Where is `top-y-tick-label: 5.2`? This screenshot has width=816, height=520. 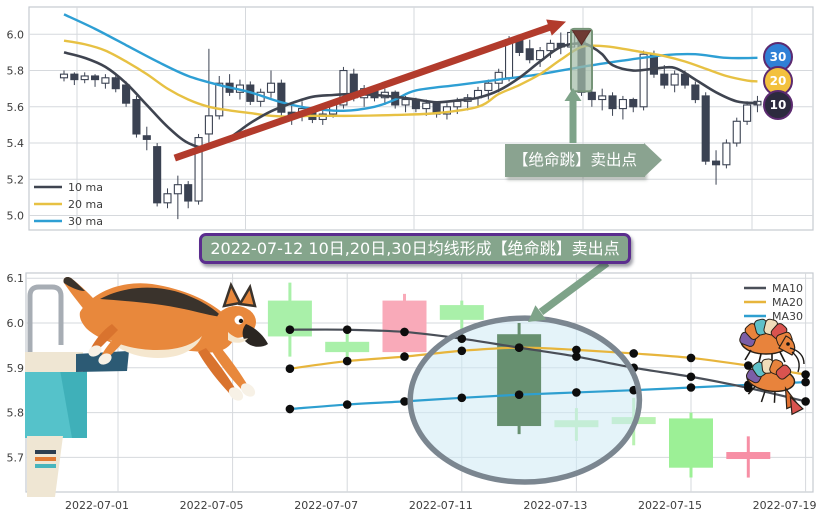
top-y-tick-label: 5.2 is located at coordinates (16, 179).